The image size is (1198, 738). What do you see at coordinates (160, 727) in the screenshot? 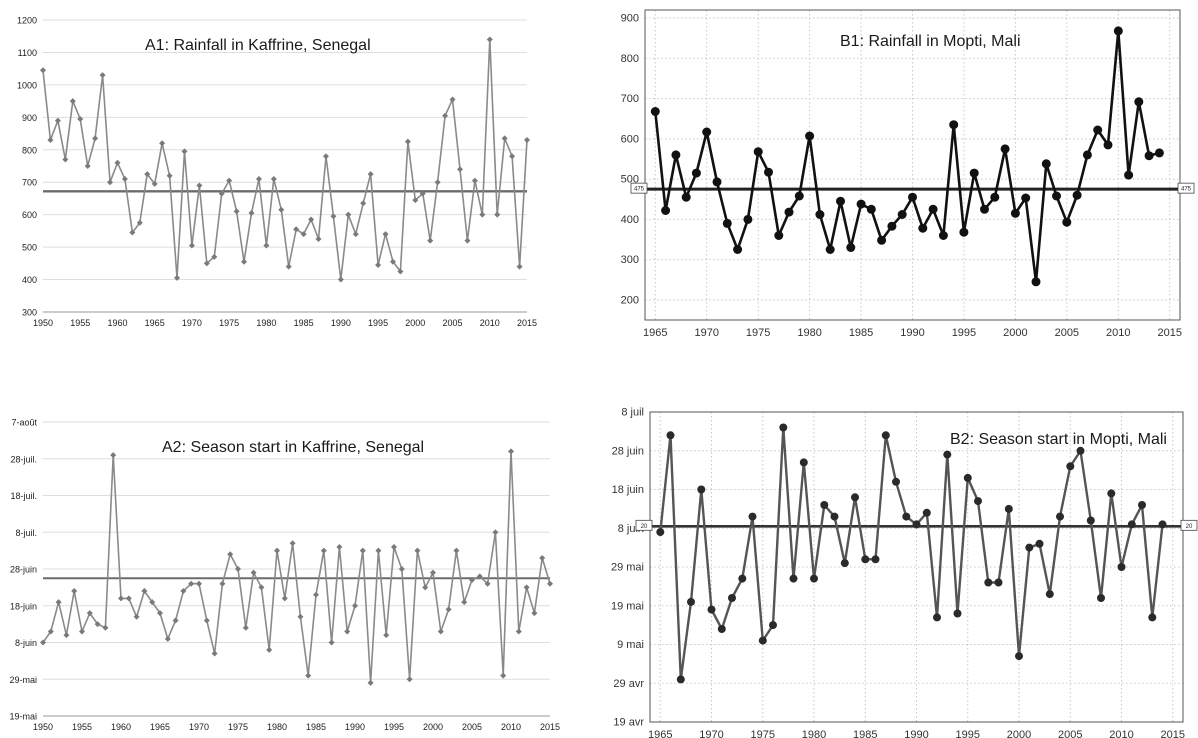
I see `x-tick-label: 1965` at bounding box center [160, 727].